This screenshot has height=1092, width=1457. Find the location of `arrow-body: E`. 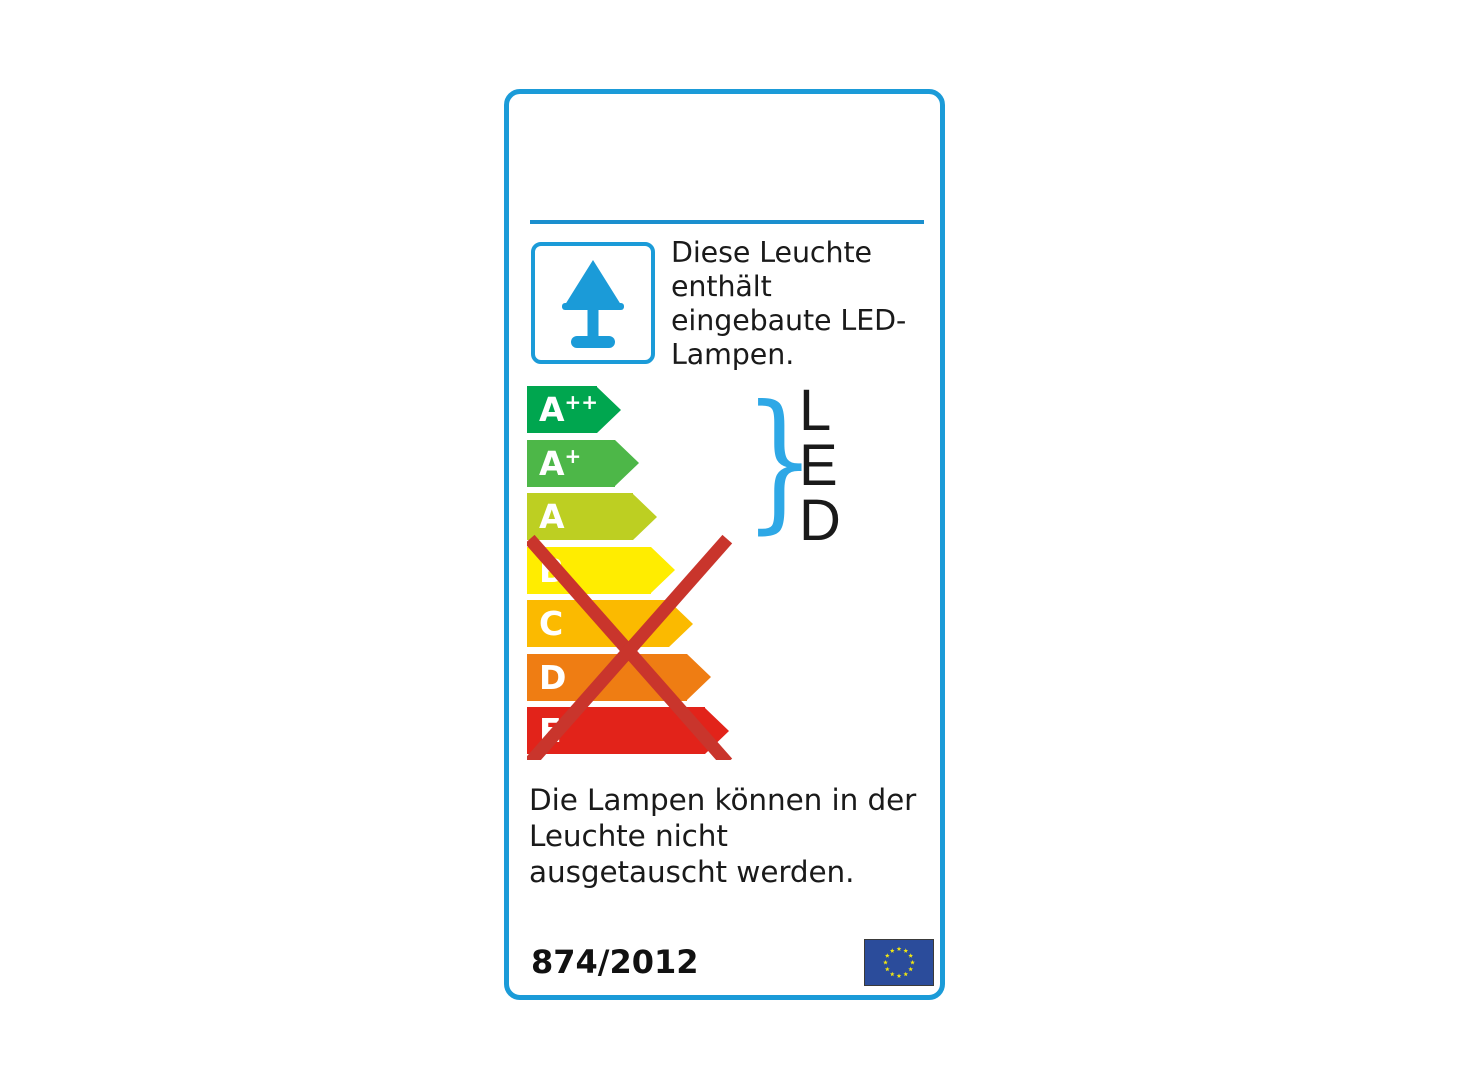

arrow-body: E is located at coordinates (616, 730).